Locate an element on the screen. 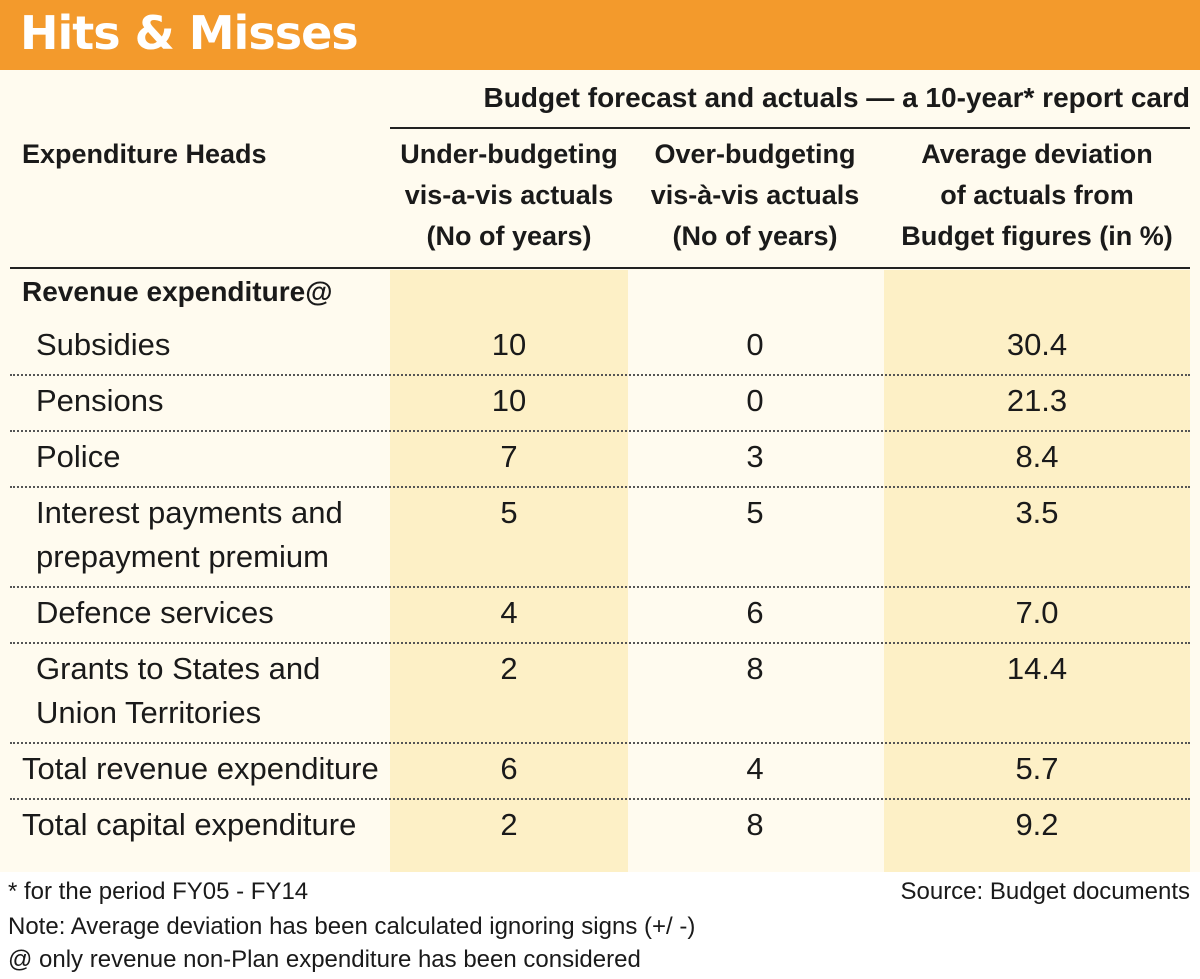  row-label: Interest payments and is located at coordinates (189, 512).